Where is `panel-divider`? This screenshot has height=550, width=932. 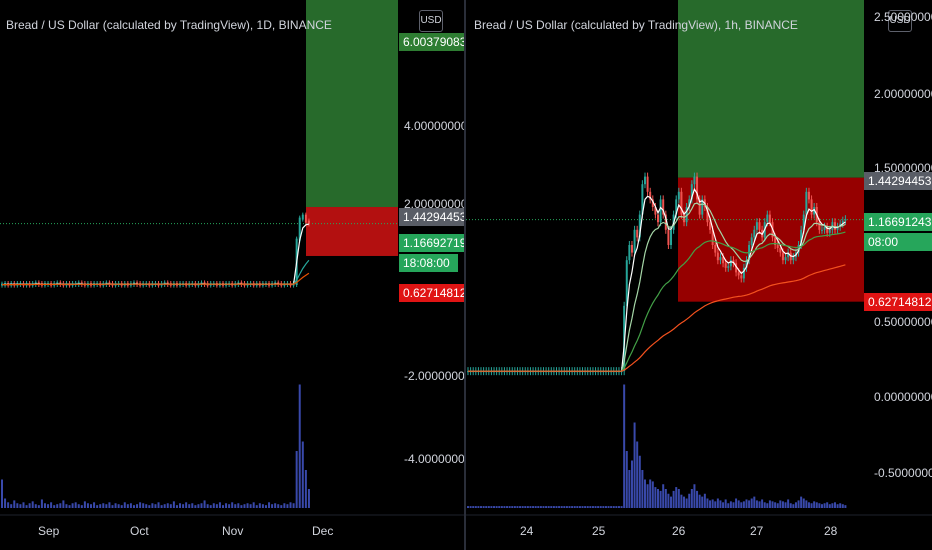
panel-divider is located at coordinates (465, 275).